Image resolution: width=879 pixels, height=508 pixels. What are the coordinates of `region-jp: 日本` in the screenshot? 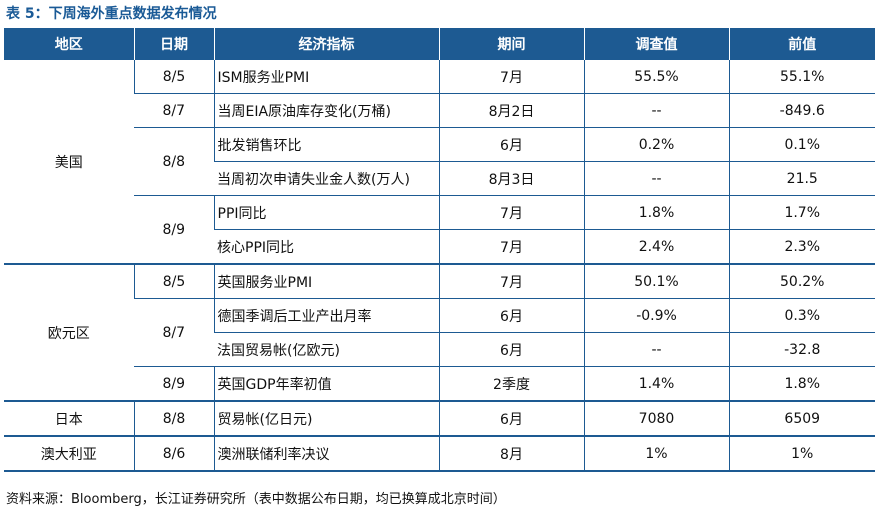 It's located at (69, 419).